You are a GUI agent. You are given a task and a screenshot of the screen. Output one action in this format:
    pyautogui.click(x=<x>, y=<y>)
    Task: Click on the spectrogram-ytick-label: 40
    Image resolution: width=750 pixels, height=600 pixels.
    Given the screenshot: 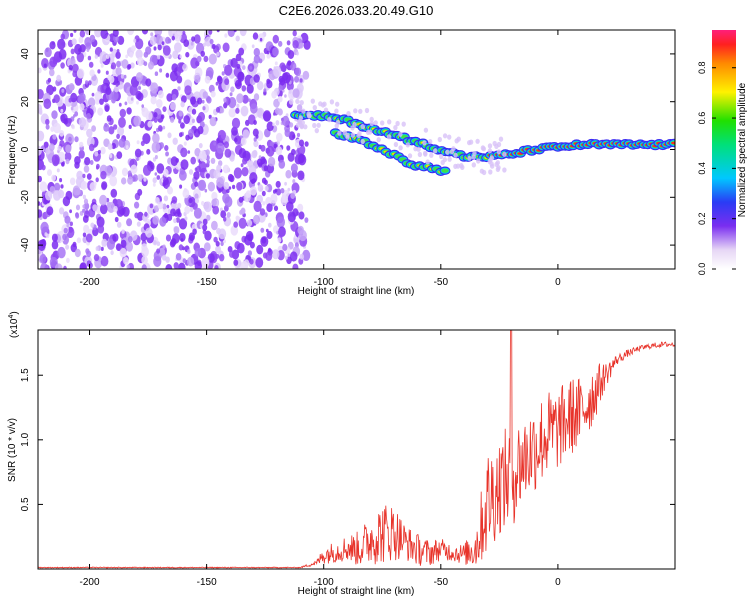 What is the action you would take?
    pyautogui.click(x=25, y=54)
    